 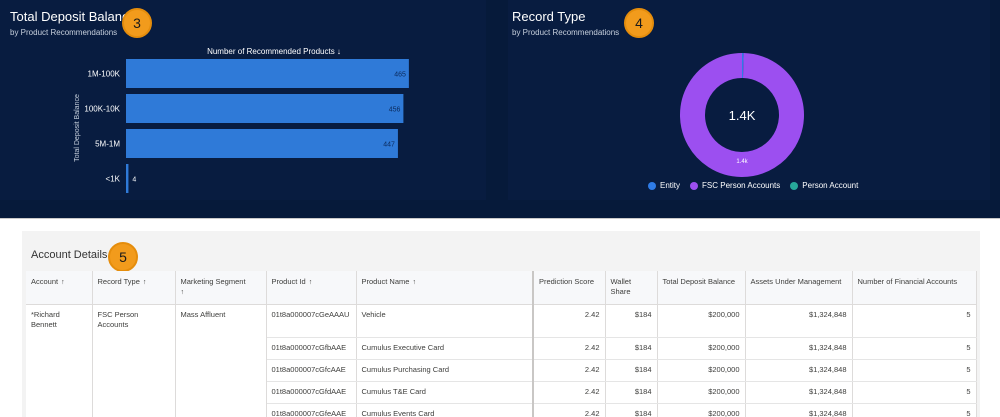 I want to click on category-label: <1K, so click(x=113, y=179).